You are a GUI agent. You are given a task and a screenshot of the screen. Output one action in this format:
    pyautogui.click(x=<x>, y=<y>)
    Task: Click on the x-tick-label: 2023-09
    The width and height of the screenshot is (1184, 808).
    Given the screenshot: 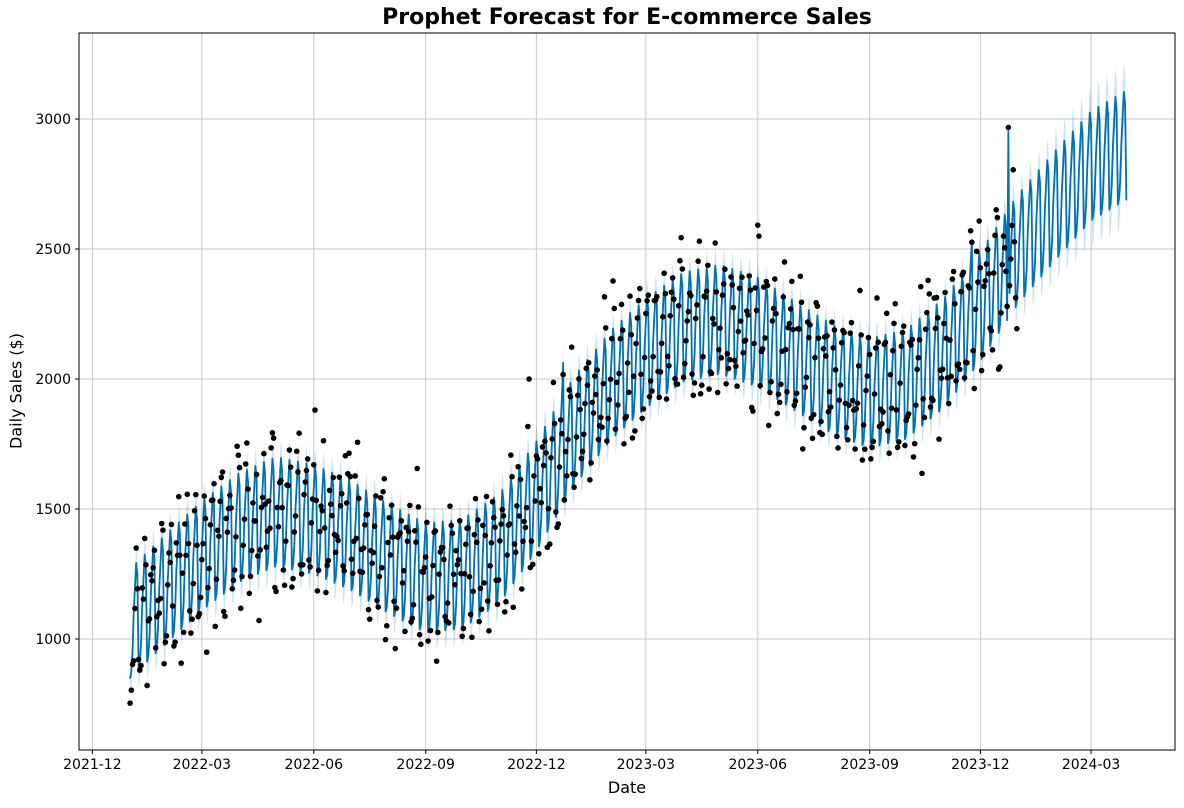 What is the action you would take?
    pyautogui.click(x=869, y=765)
    